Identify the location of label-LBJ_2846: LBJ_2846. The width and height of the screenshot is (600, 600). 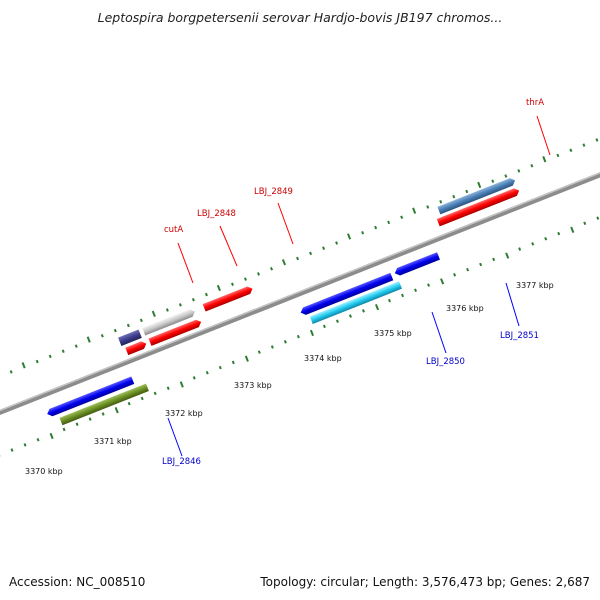
(181, 462).